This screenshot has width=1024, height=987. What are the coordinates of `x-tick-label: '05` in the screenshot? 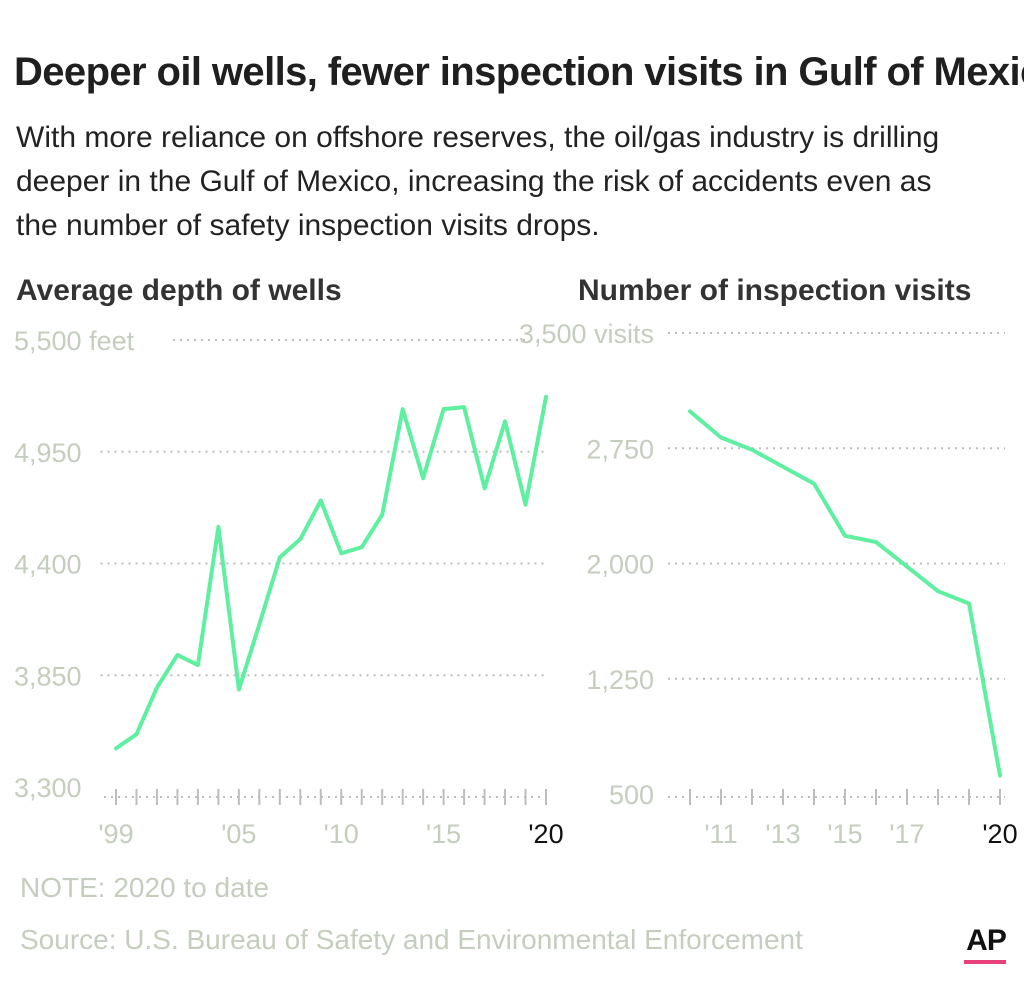 It's located at (238, 834).